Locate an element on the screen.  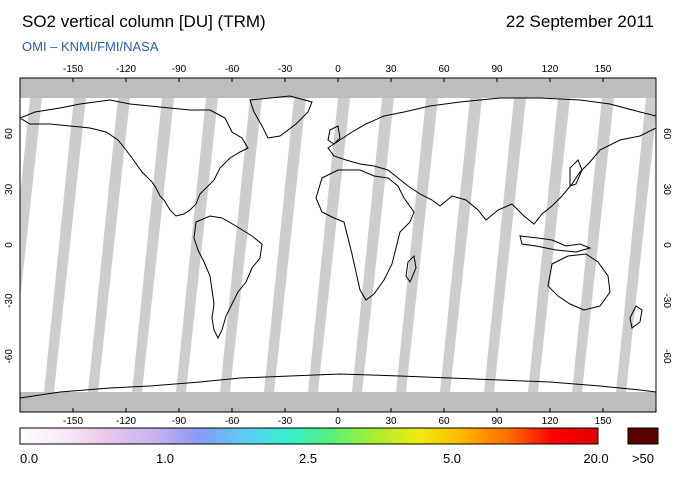
longitude-ticks-bottom: -150 -120 -90 -60 -30 0 30 60 90 120 150 is located at coordinates (337, 417).